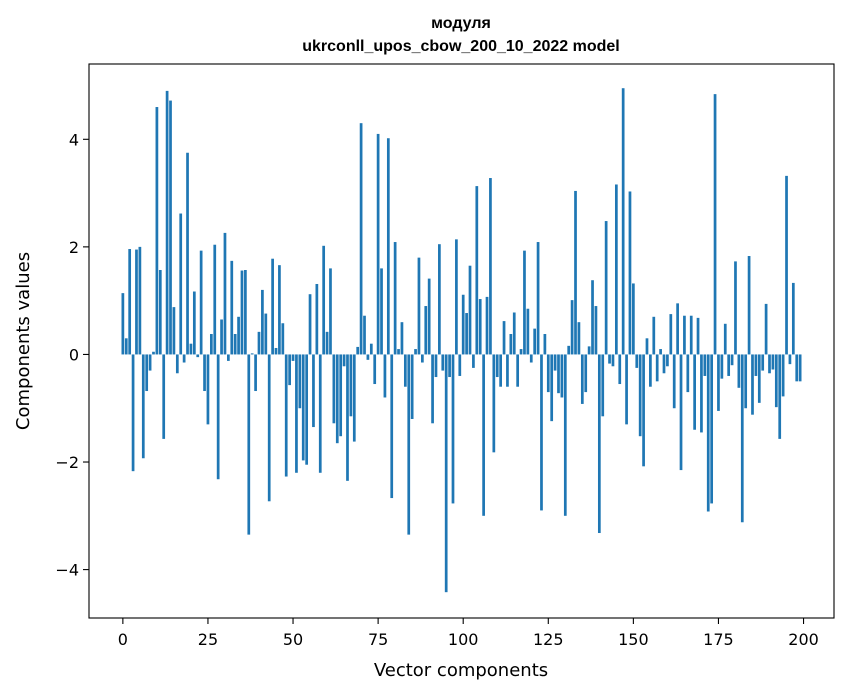 This screenshot has width=847, height=696. What do you see at coordinates (548, 639) in the screenshot?
I see `x-tick-label: 125` at bounding box center [548, 639].